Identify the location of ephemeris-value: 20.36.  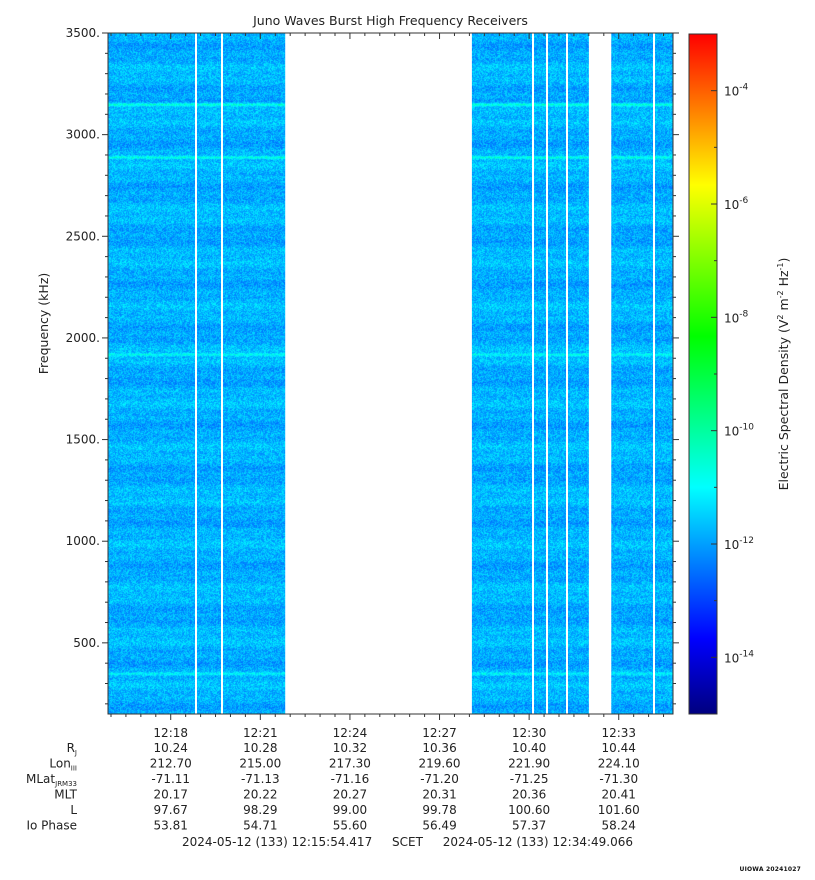
(529, 795).